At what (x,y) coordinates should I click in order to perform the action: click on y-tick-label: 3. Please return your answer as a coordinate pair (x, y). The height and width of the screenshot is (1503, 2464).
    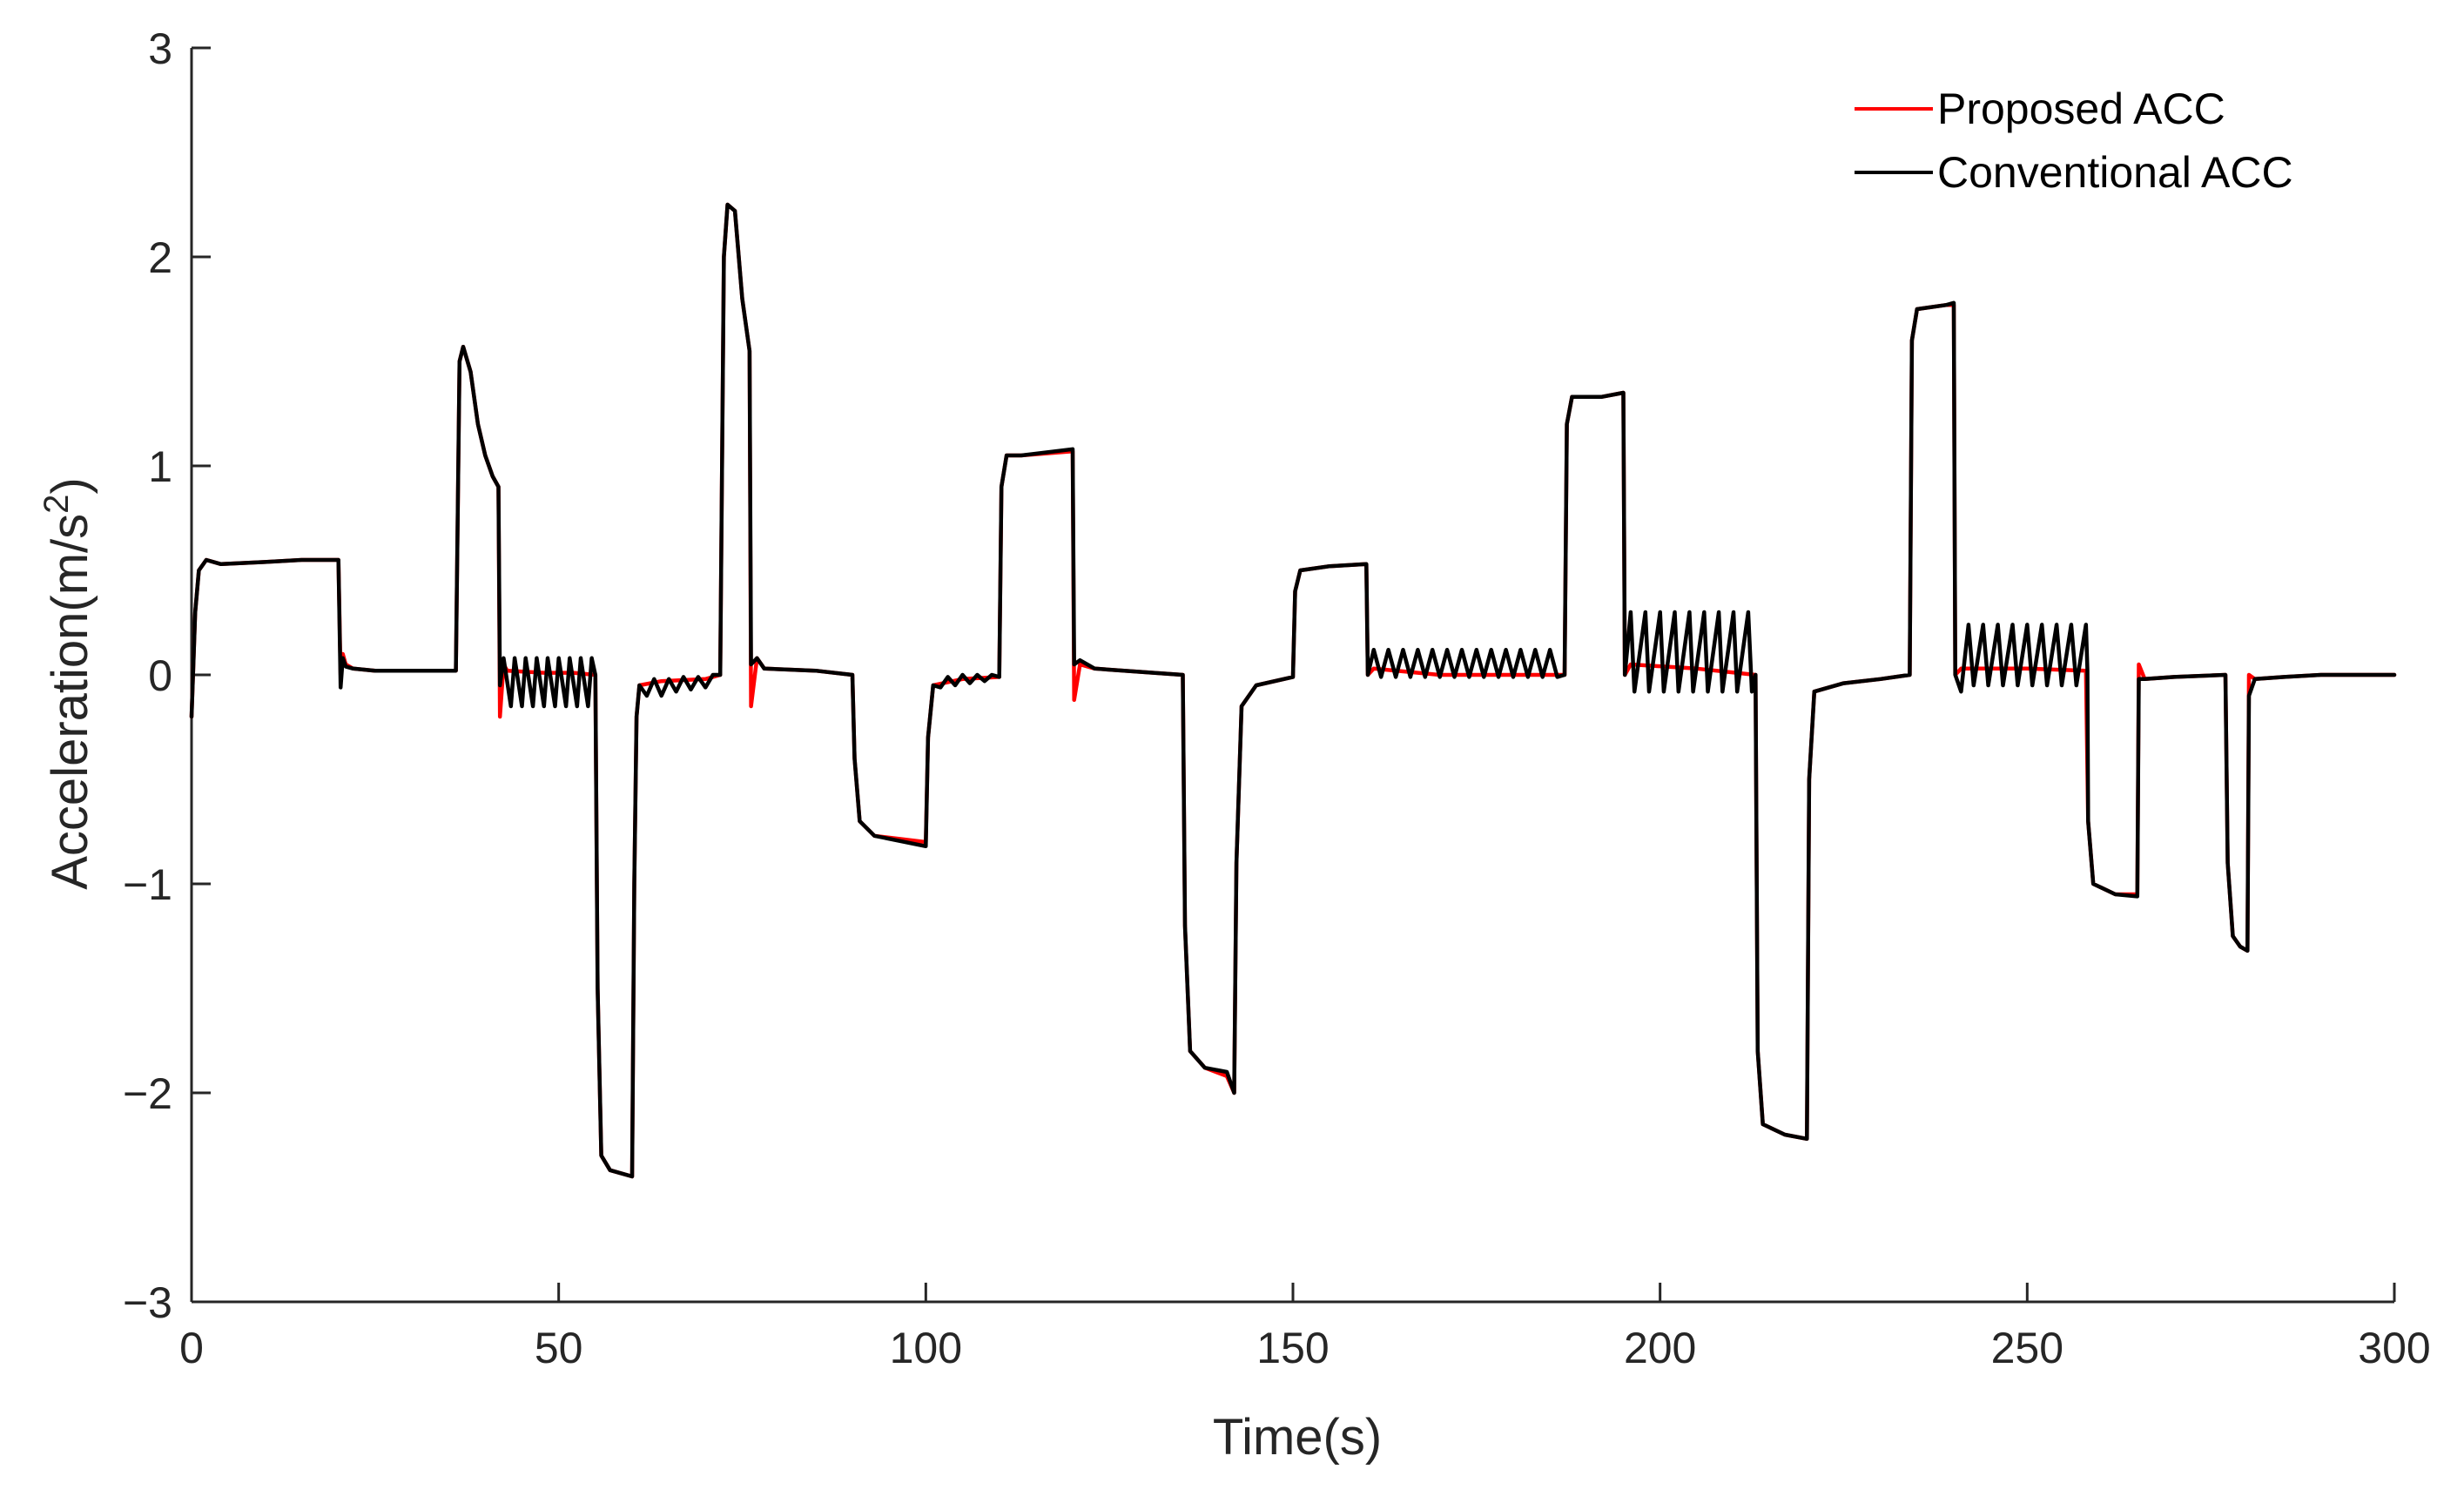
    Looking at the image, I should click on (160, 48).